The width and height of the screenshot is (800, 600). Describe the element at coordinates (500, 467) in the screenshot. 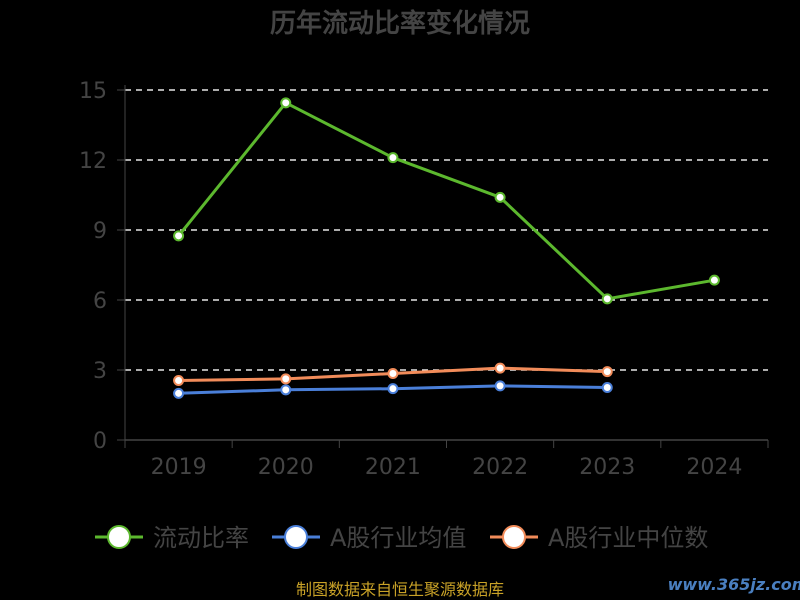

I see `x-tick-label-2022: 2022` at that location.